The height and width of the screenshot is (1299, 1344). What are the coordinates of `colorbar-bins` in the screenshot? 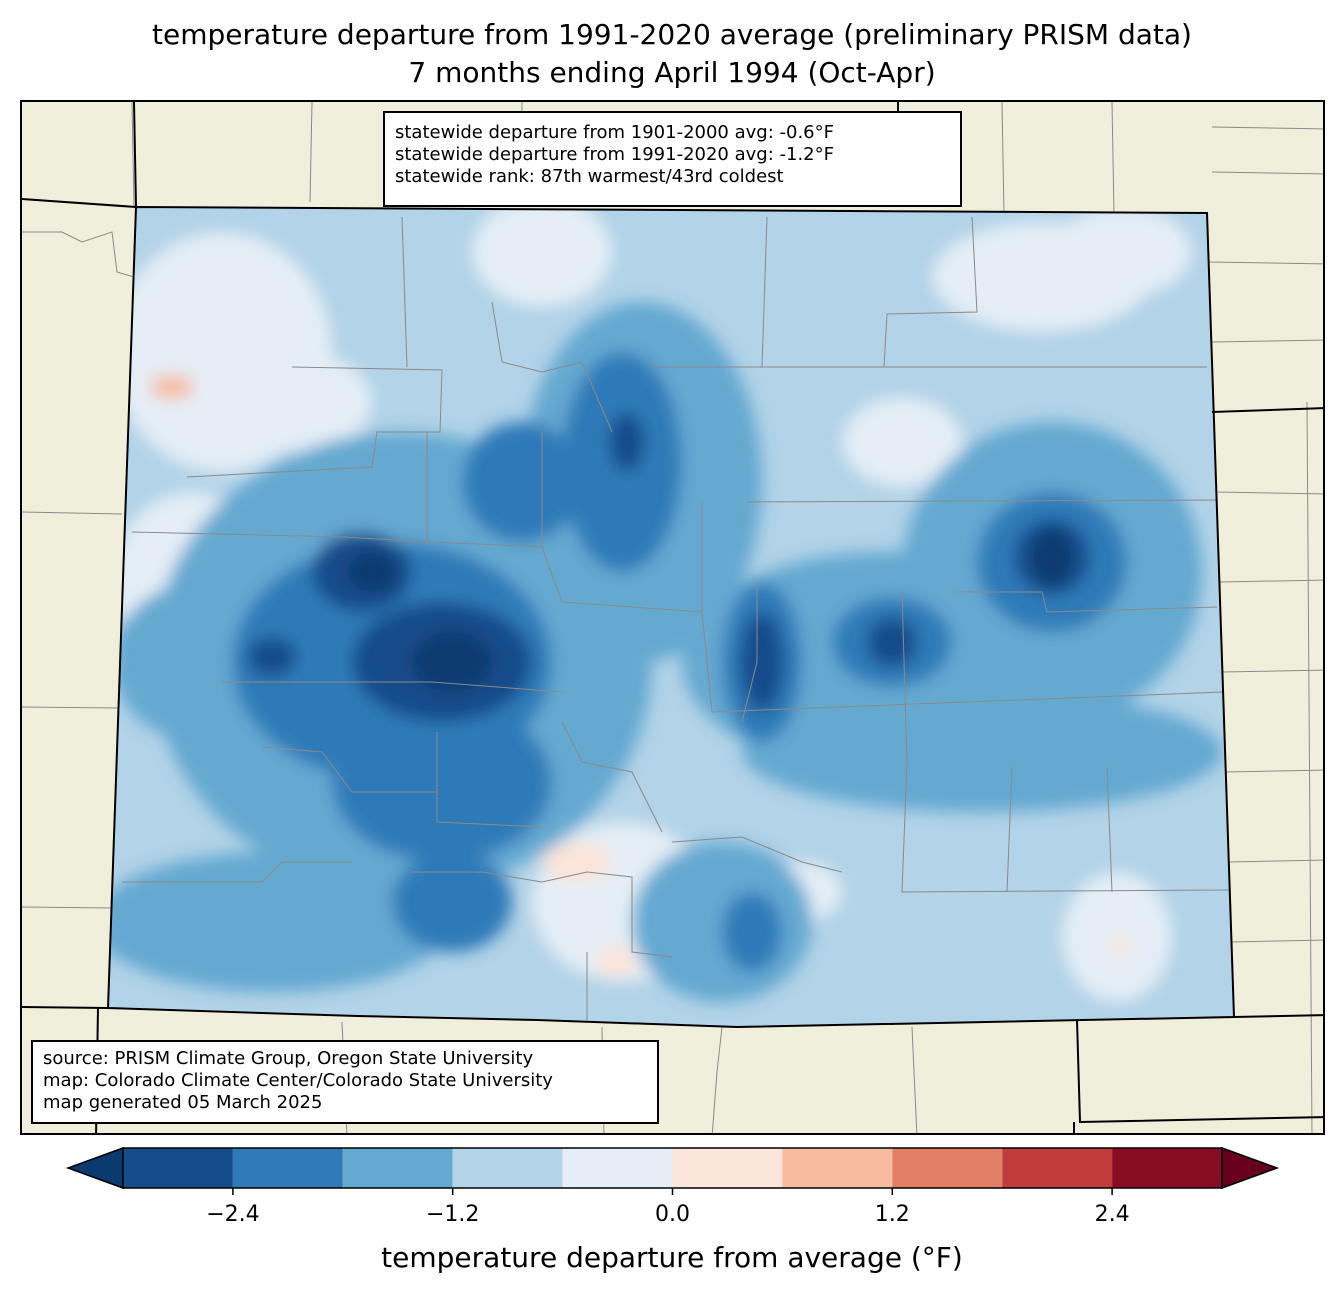 It's located at (672, 1168).